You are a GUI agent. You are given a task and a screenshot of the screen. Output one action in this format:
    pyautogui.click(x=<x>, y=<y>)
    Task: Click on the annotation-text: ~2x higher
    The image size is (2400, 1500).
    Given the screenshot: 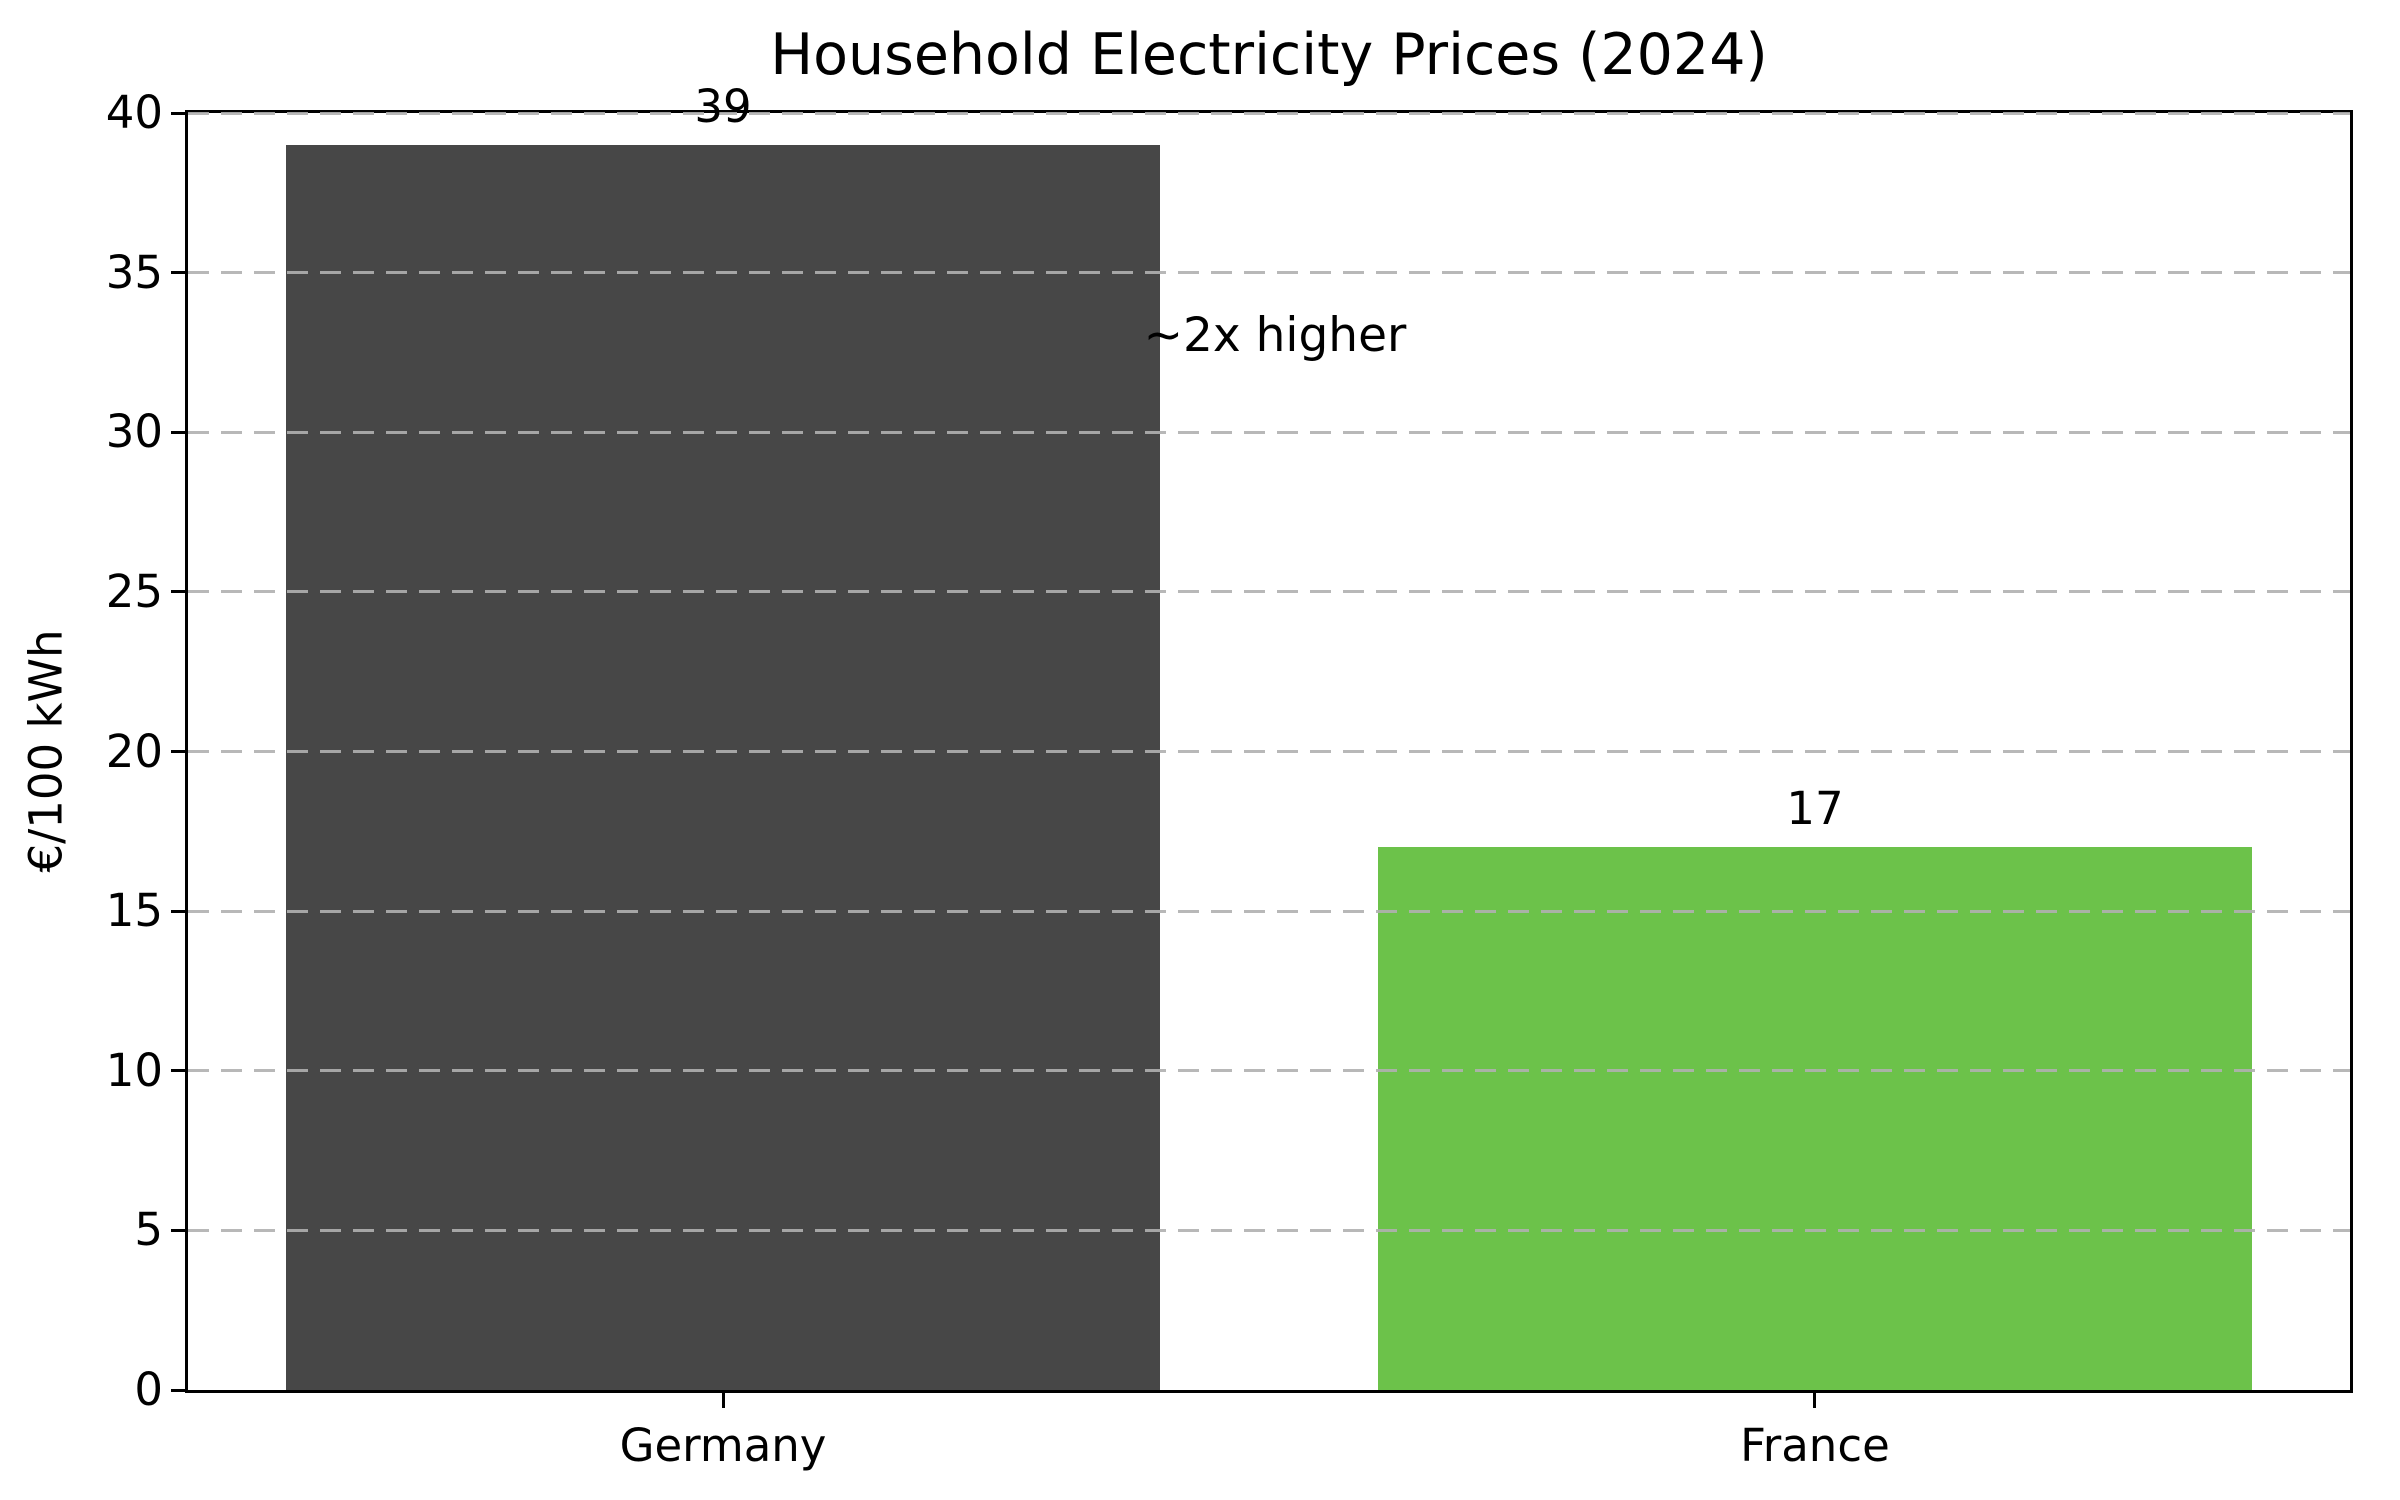 What is the action you would take?
    pyautogui.click(x=1275, y=336)
    